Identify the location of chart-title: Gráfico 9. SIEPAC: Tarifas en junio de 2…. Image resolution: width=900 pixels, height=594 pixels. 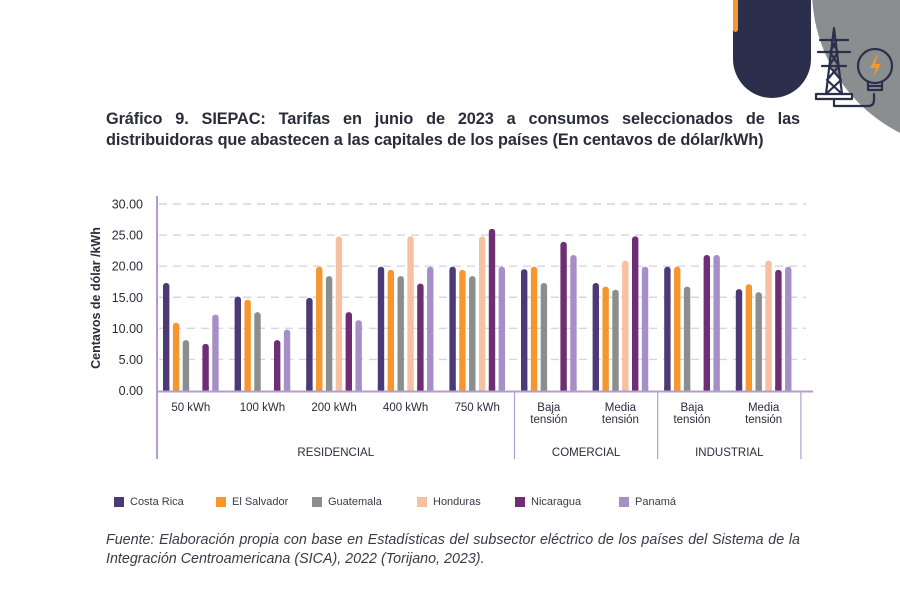
(453, 129).